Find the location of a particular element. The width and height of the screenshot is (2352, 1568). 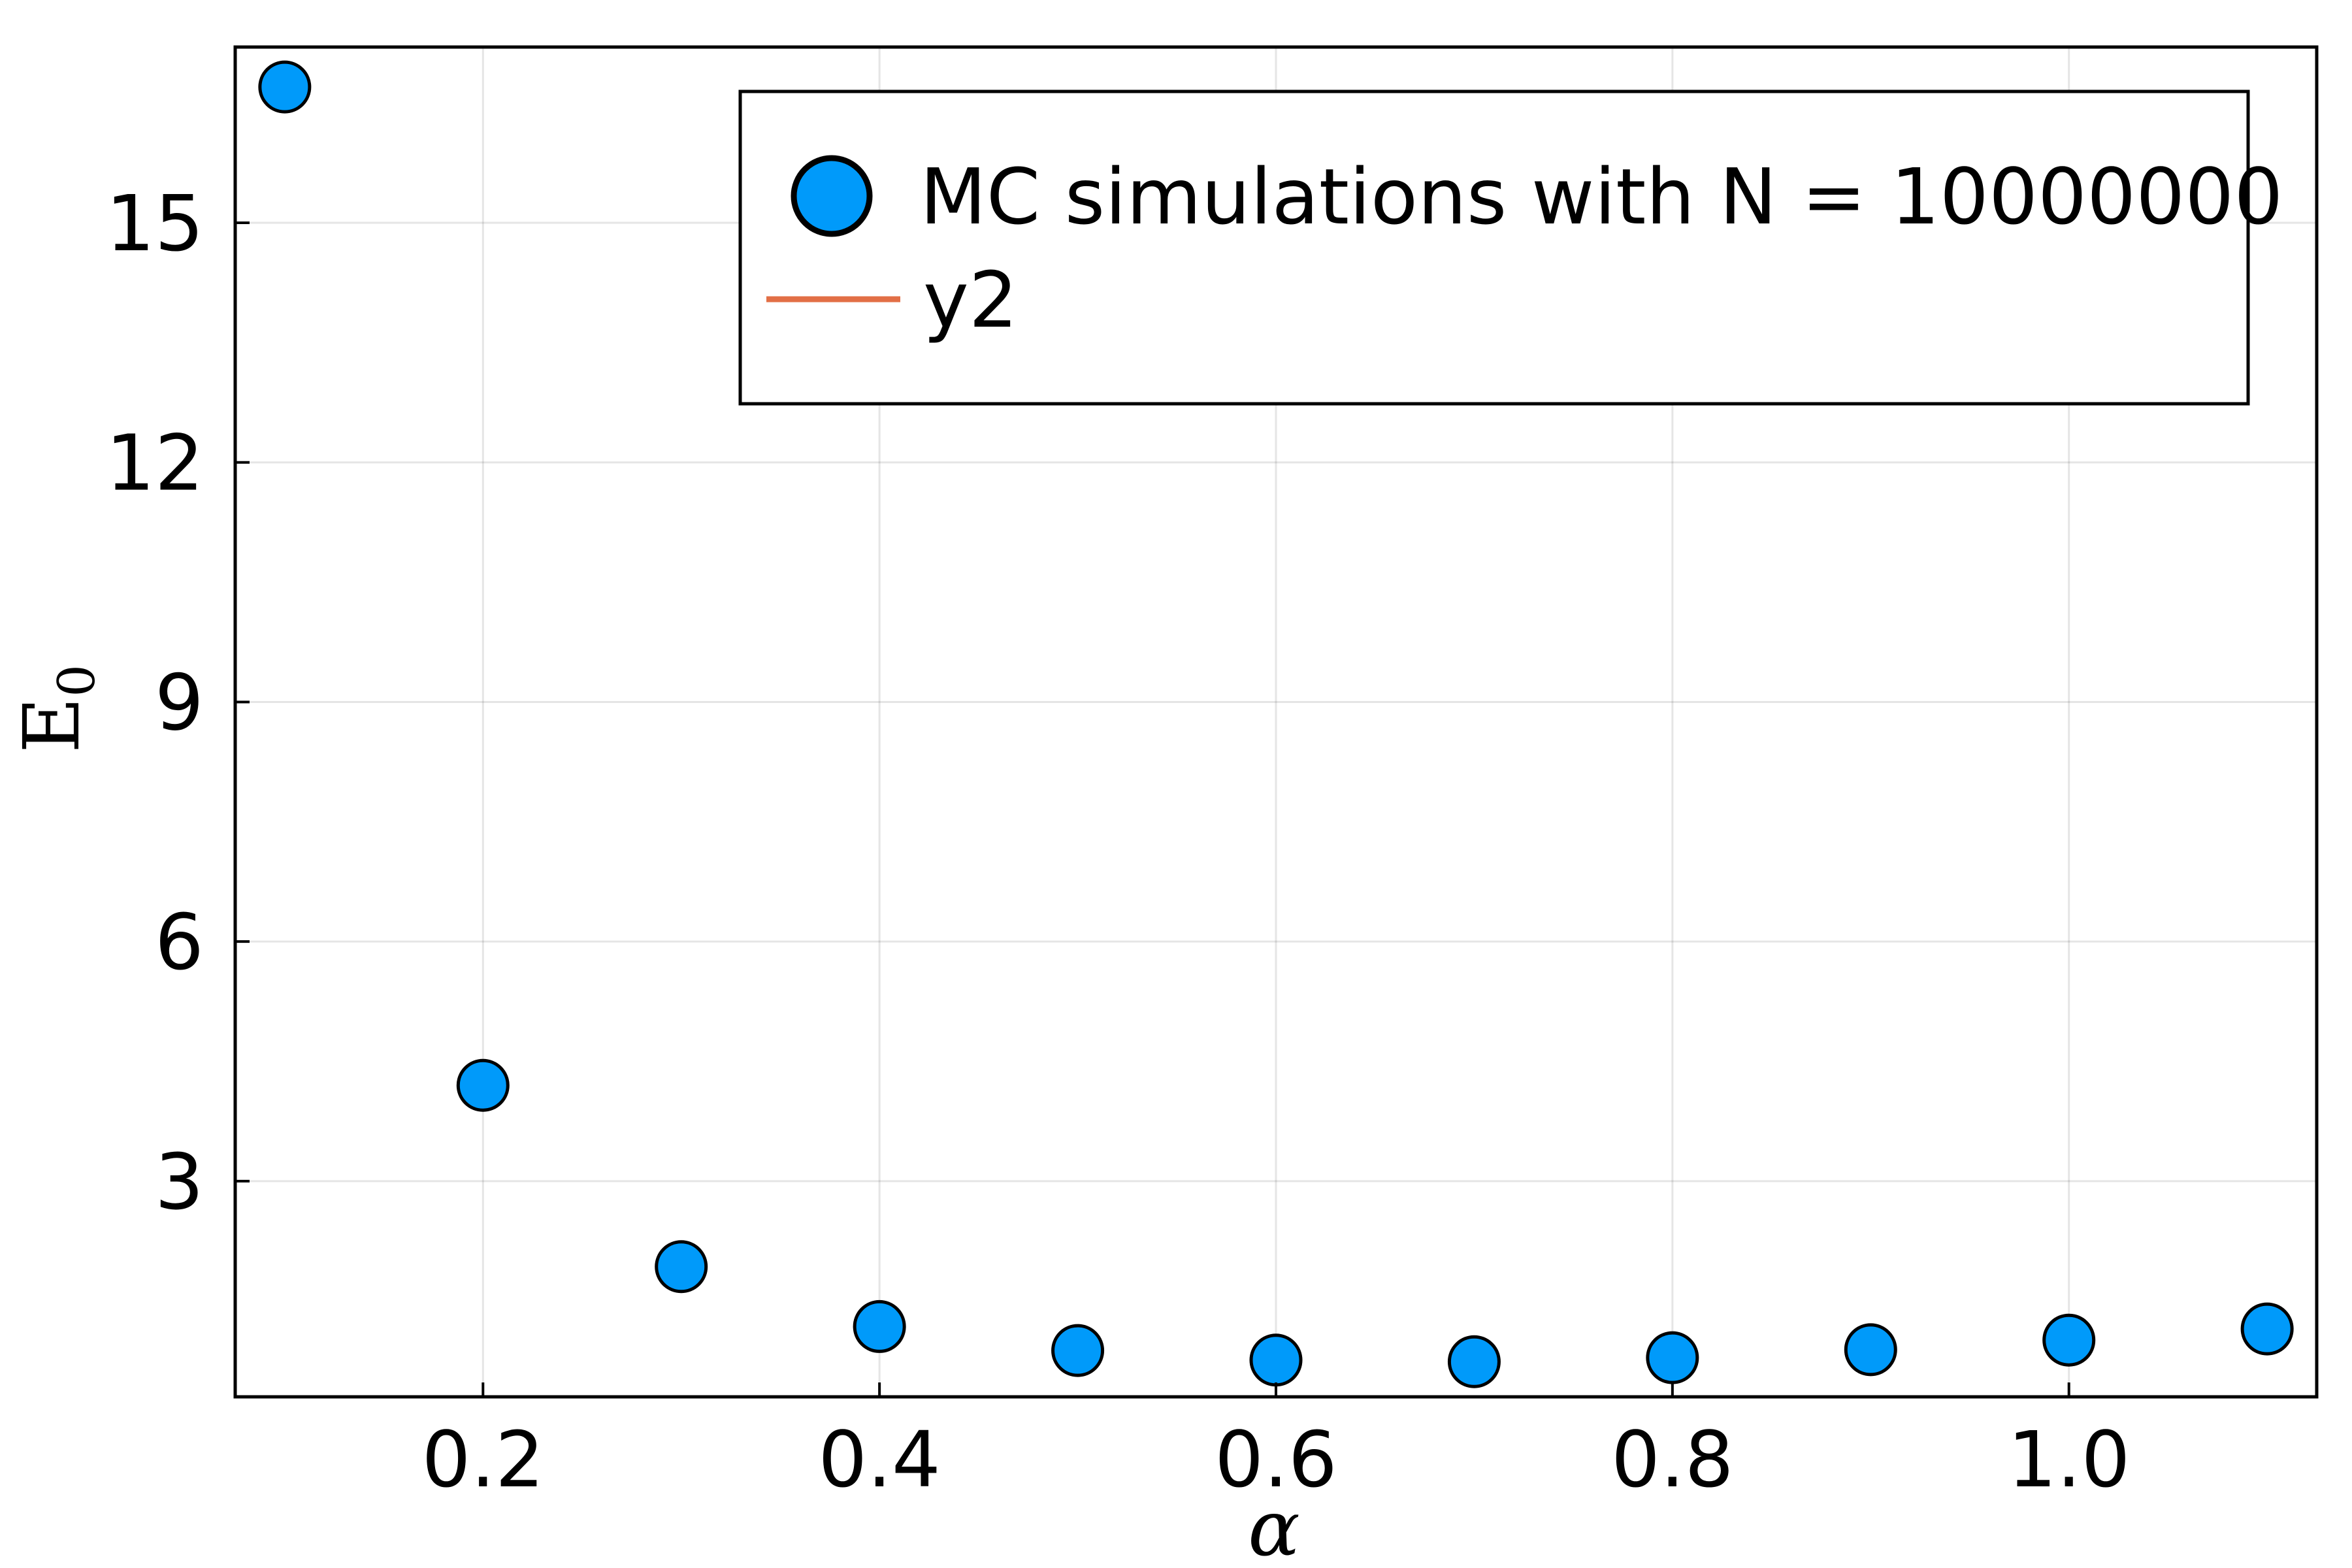

x-tick-label: 1.0 is located at coordinates (2069, 1459).